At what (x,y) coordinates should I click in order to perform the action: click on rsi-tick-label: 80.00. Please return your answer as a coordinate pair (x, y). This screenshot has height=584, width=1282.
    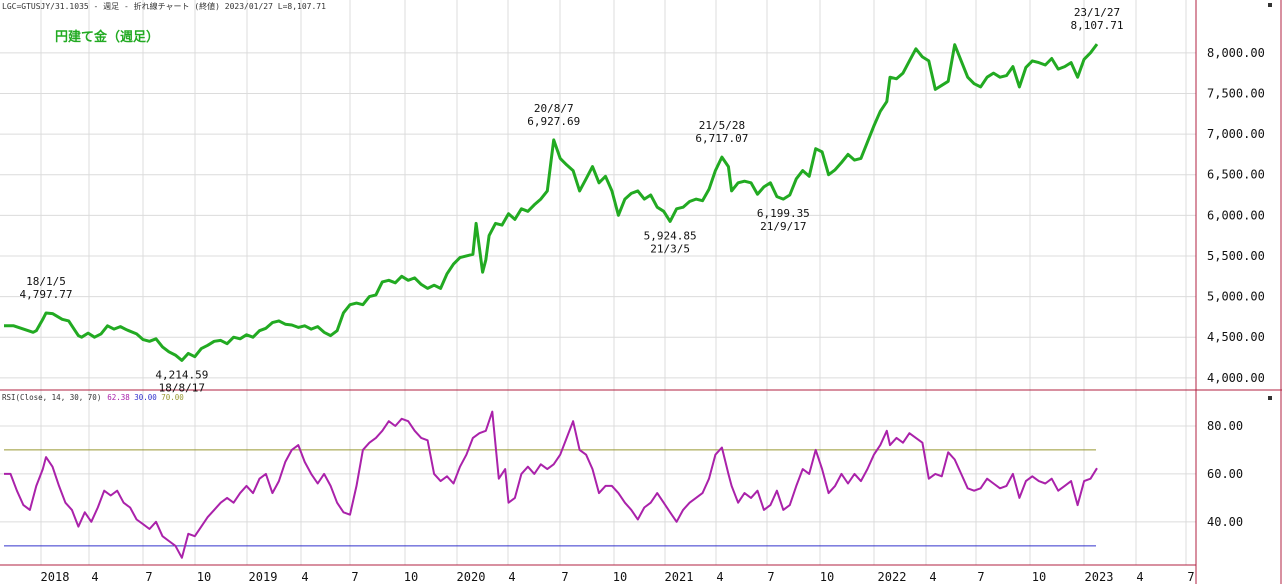
    Looking at the image, I should click on (1225, 426).